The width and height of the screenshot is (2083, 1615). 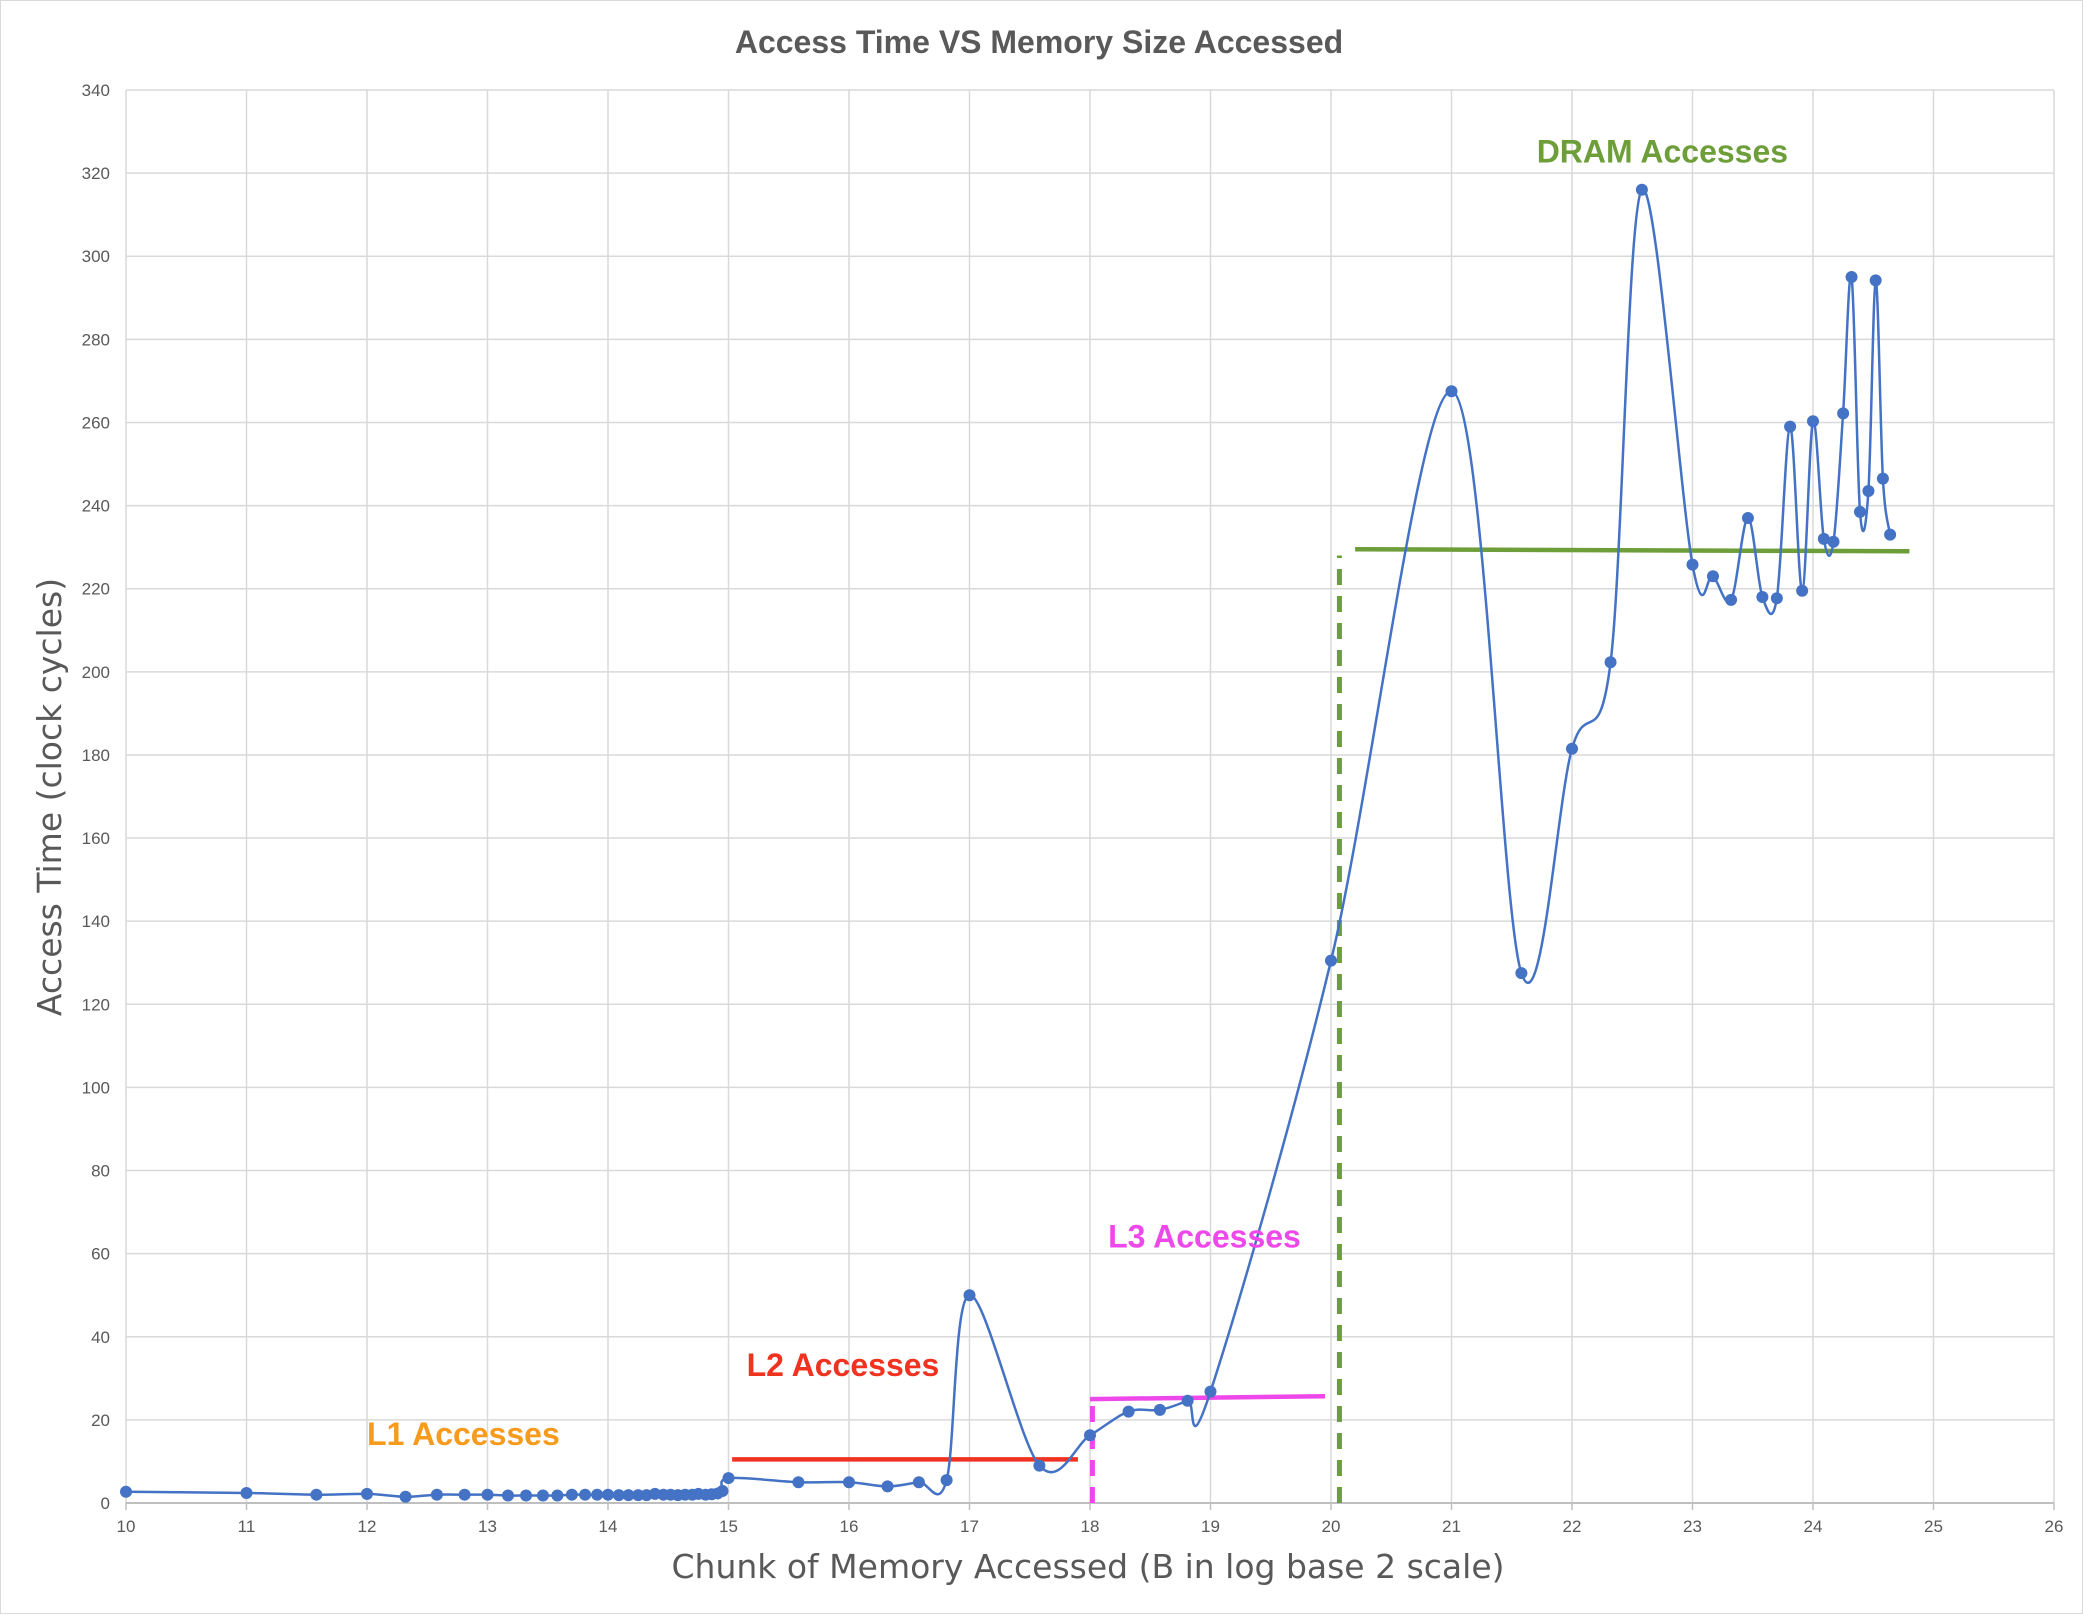 What do you see at coordinates (1451, 1526) in the screenshot?
I see `x-tick-label-21: 21` at bounding box center [1451, 1526].